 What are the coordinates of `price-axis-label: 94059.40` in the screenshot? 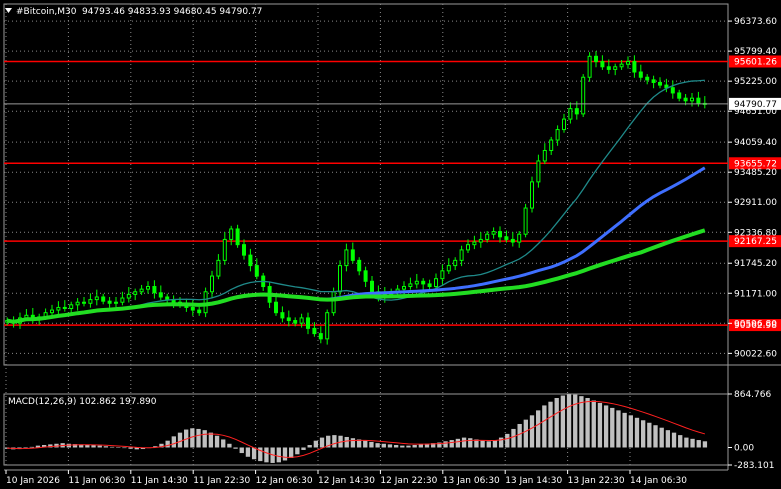 It's located at (755, 143).